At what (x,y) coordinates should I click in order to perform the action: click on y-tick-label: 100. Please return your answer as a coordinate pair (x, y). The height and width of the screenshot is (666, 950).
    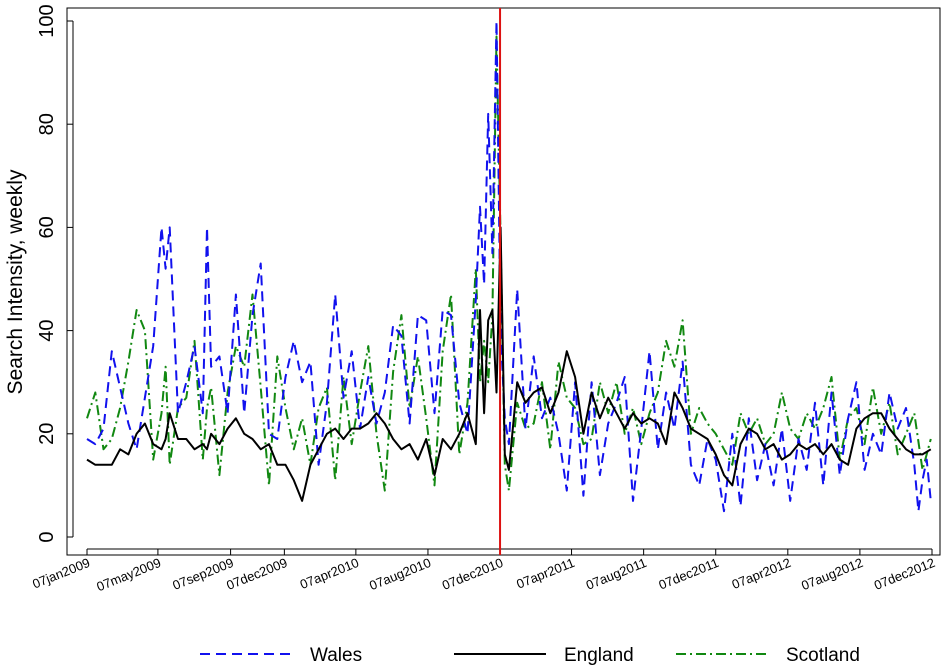
    Looking at the image, I should click on (47, 20).